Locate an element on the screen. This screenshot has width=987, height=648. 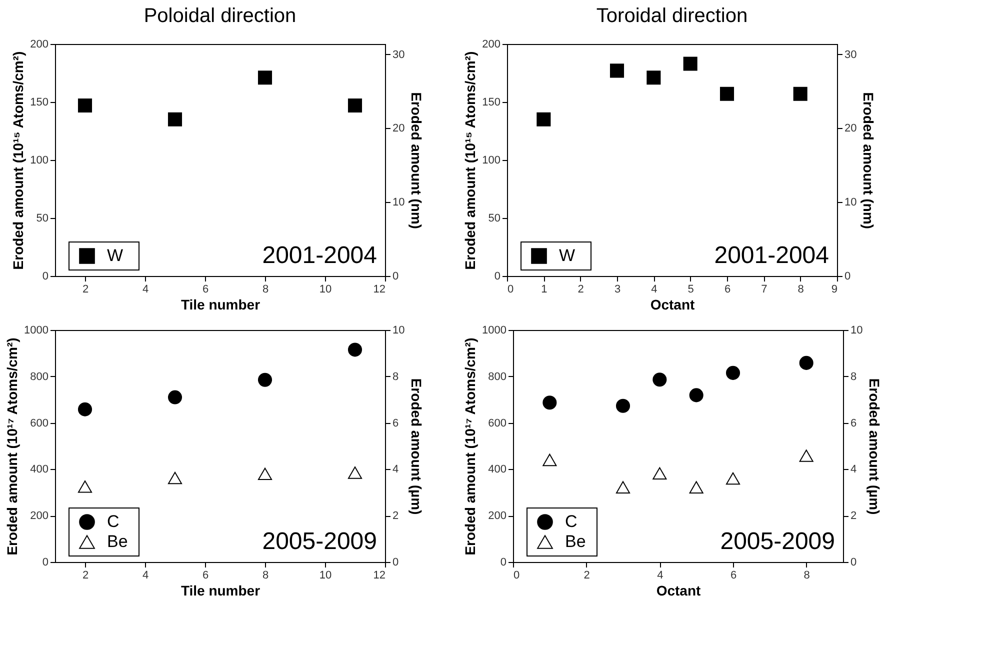
chart-title: Toroidal direction is located at coordinates (672, 16).